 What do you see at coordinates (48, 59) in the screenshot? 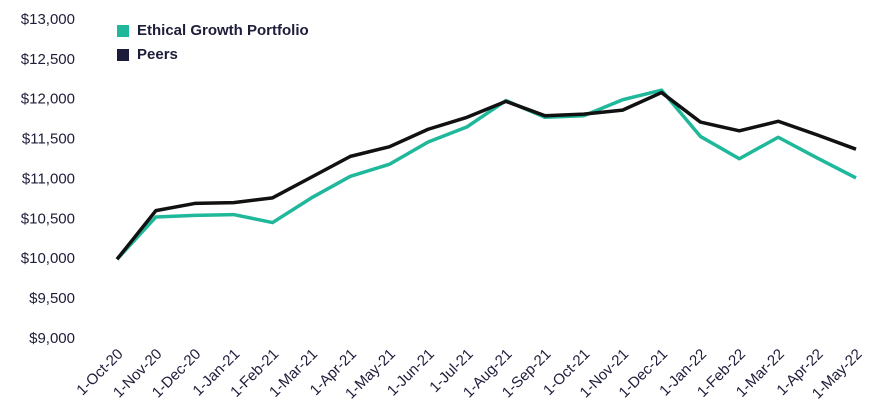
I see `y-tick-label: $12,500` at bounding box center [48, 59].